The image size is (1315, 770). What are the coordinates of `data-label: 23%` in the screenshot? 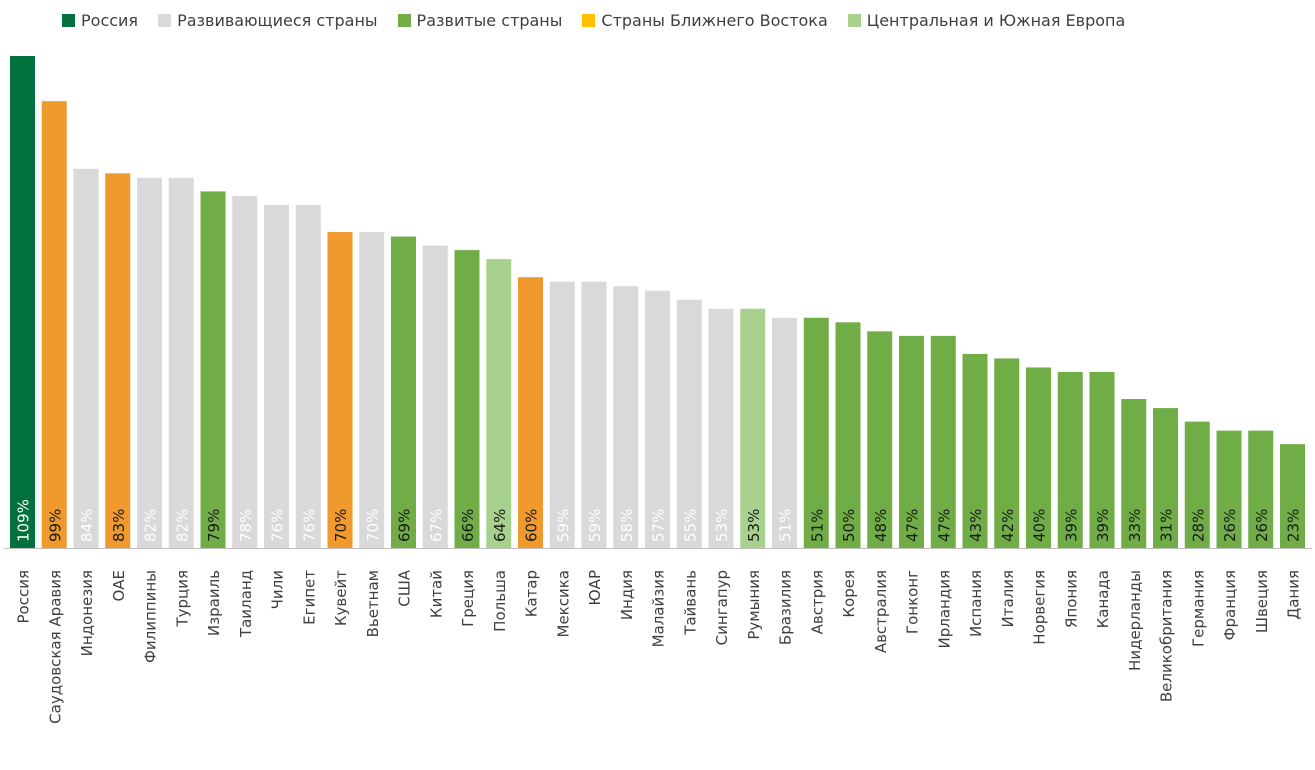 It's located at (1294, 525).